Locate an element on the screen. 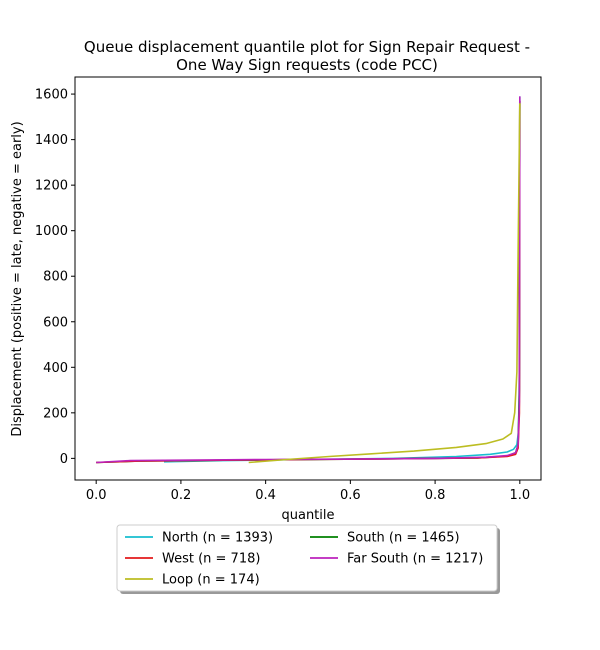 Image resolution: width=600 pixels, height=650 pixels. legend-entry: South (n = 1465) is located at coordinates (403, 538).